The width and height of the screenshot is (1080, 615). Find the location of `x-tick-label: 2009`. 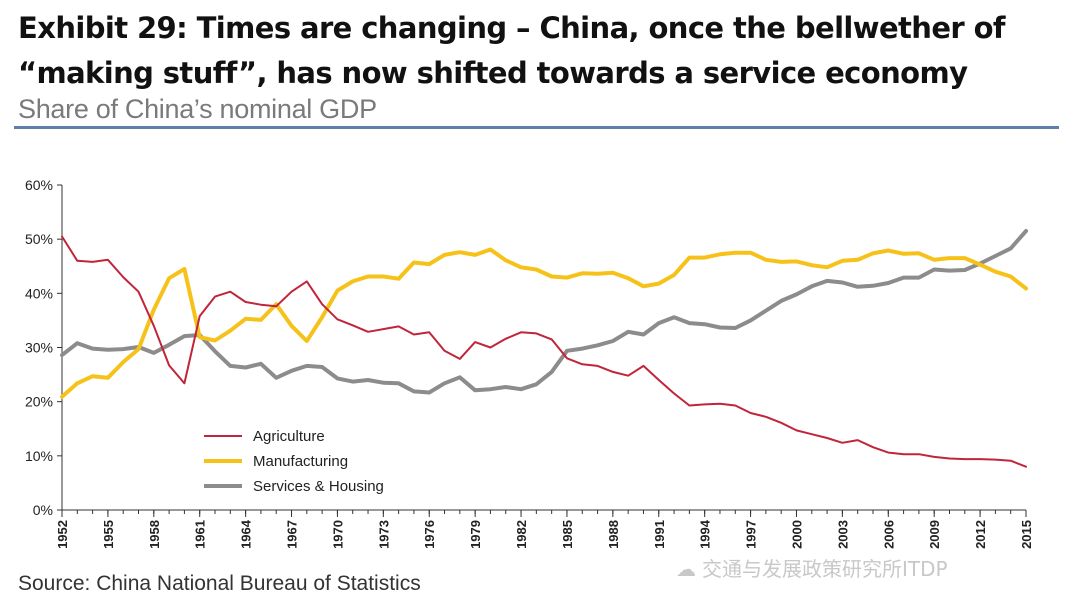

x-tick-label: 2009 is located at coordinates (934, 534).